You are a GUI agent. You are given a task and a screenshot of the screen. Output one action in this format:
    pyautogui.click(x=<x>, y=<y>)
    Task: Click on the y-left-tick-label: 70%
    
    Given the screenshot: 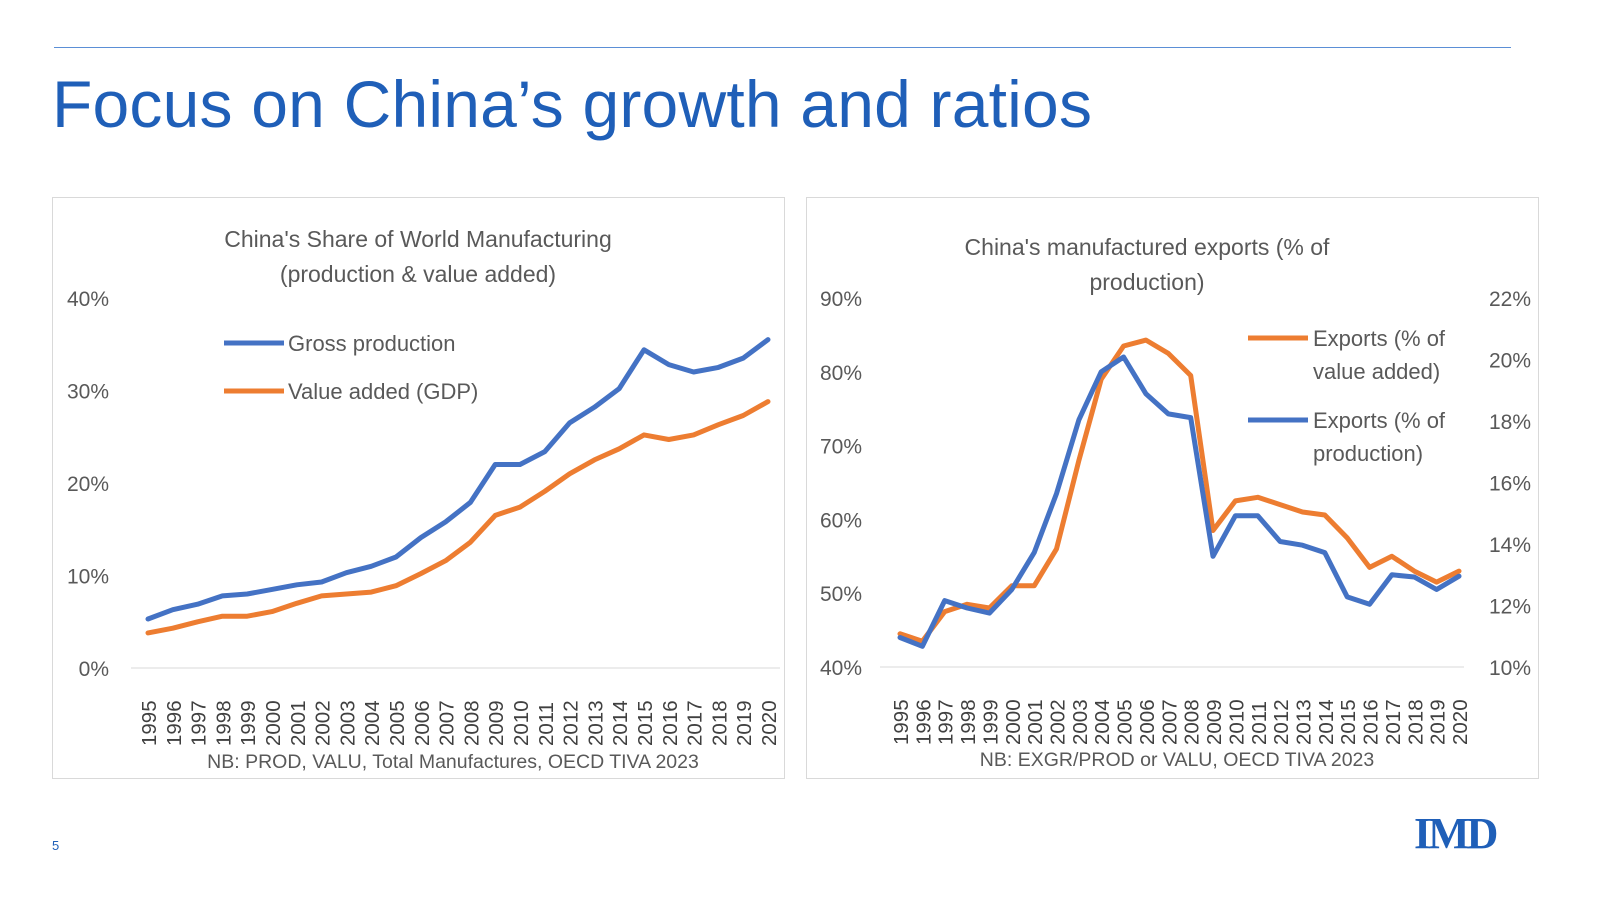 What is the action you would take?
    pyautogui.click(x=841, y=447)
    